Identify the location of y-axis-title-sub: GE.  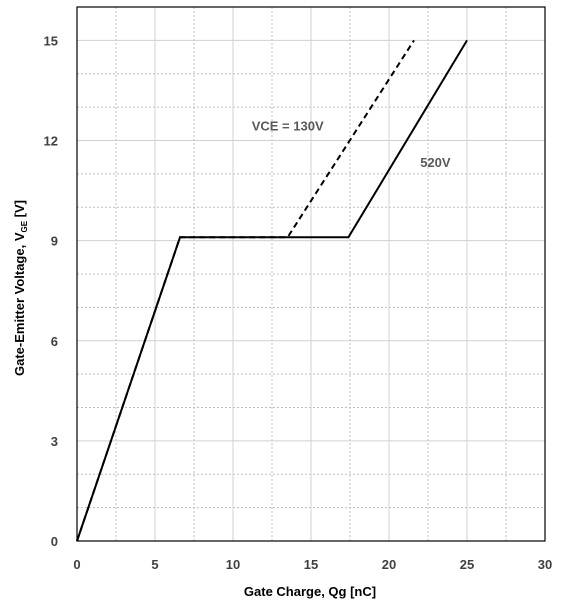
(24, 226).